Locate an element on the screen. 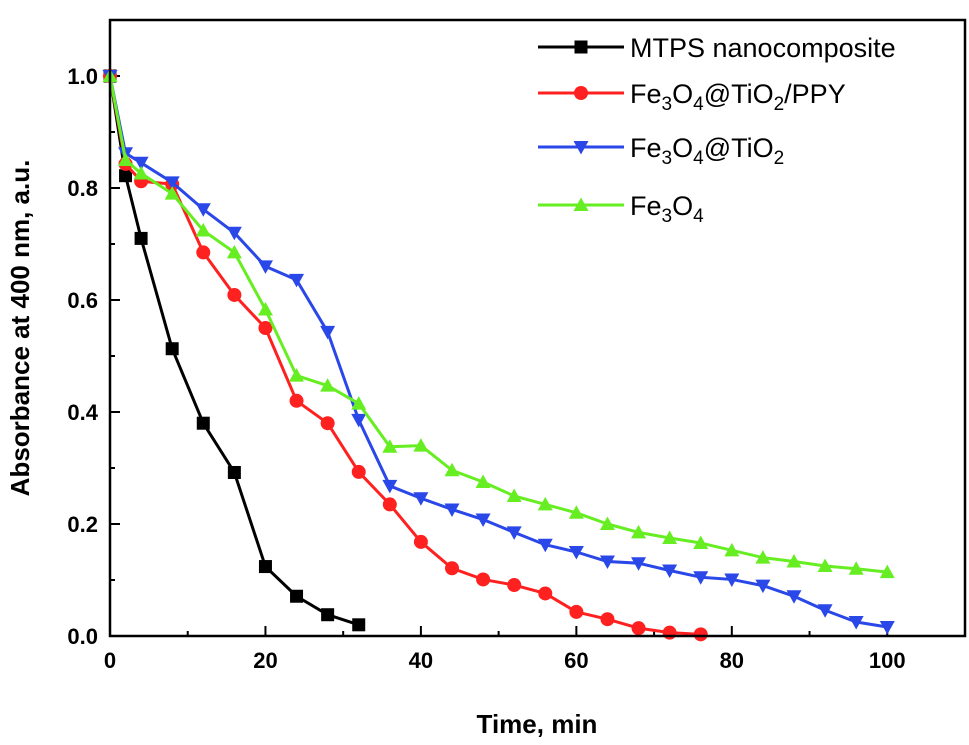 The width and height of the screenshot is (969, 745). legend-item: MTPS nanocomposite is located at coordinates (717, 48).